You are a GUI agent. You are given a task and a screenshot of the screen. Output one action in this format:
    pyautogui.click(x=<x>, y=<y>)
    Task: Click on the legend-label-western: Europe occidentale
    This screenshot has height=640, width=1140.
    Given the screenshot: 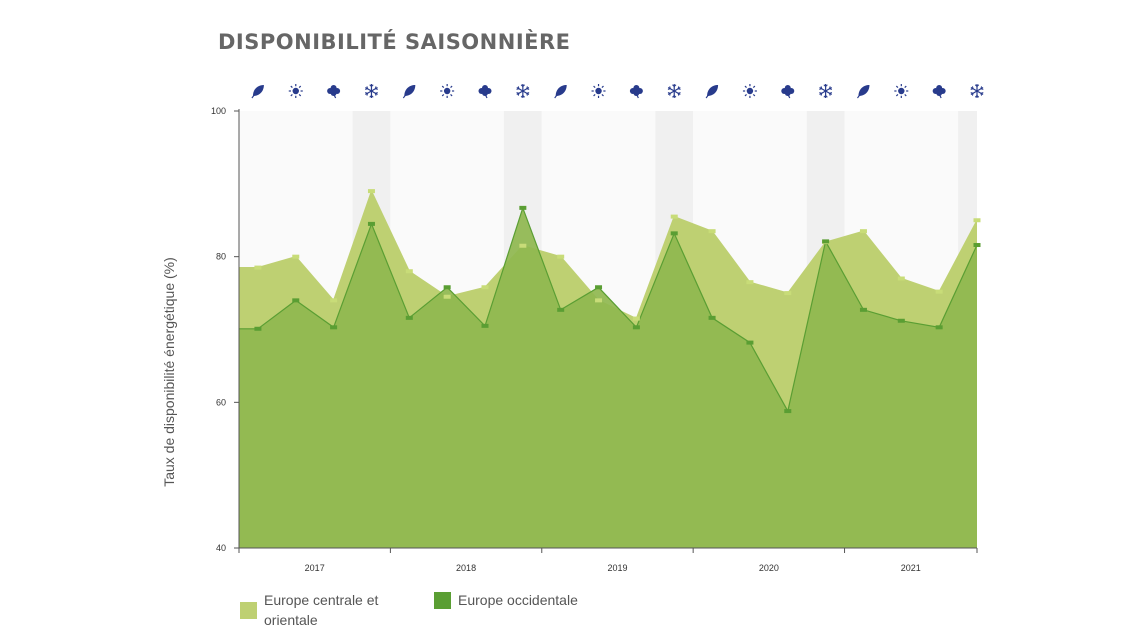 What is the action you would take?
    pyautogui.click(x=518, y=600)
    